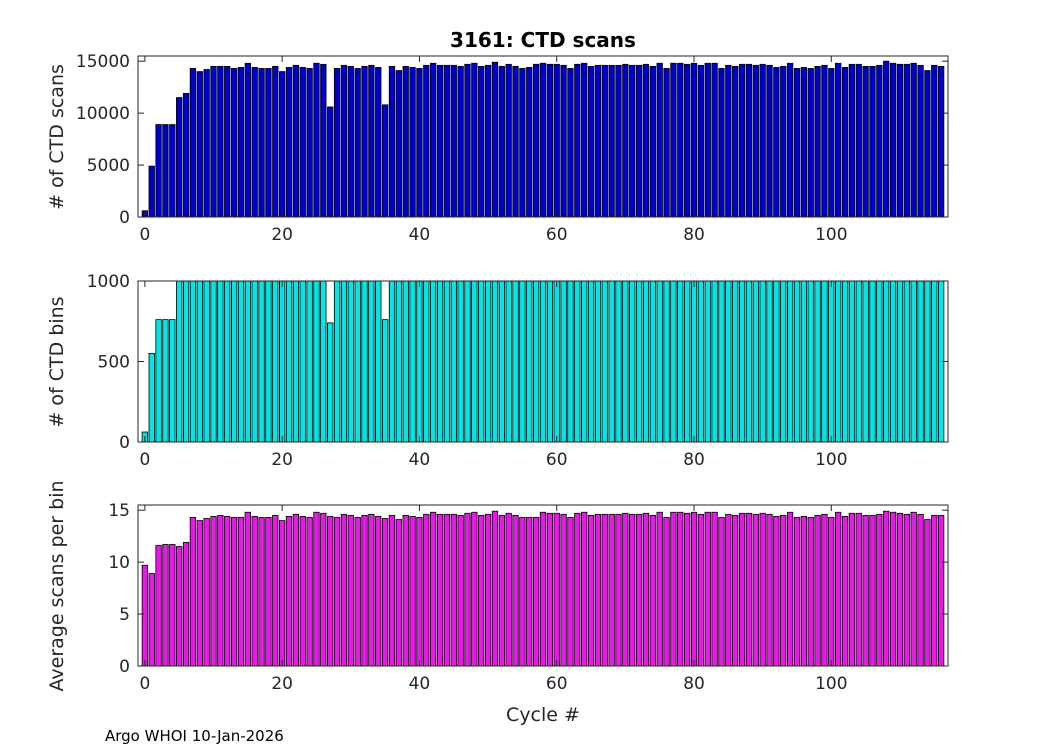  What do you see at coordinates (124, 615) in the screenshot?
I see `y-tick-label-avg-5: 5` at bounding box center [124, 615].